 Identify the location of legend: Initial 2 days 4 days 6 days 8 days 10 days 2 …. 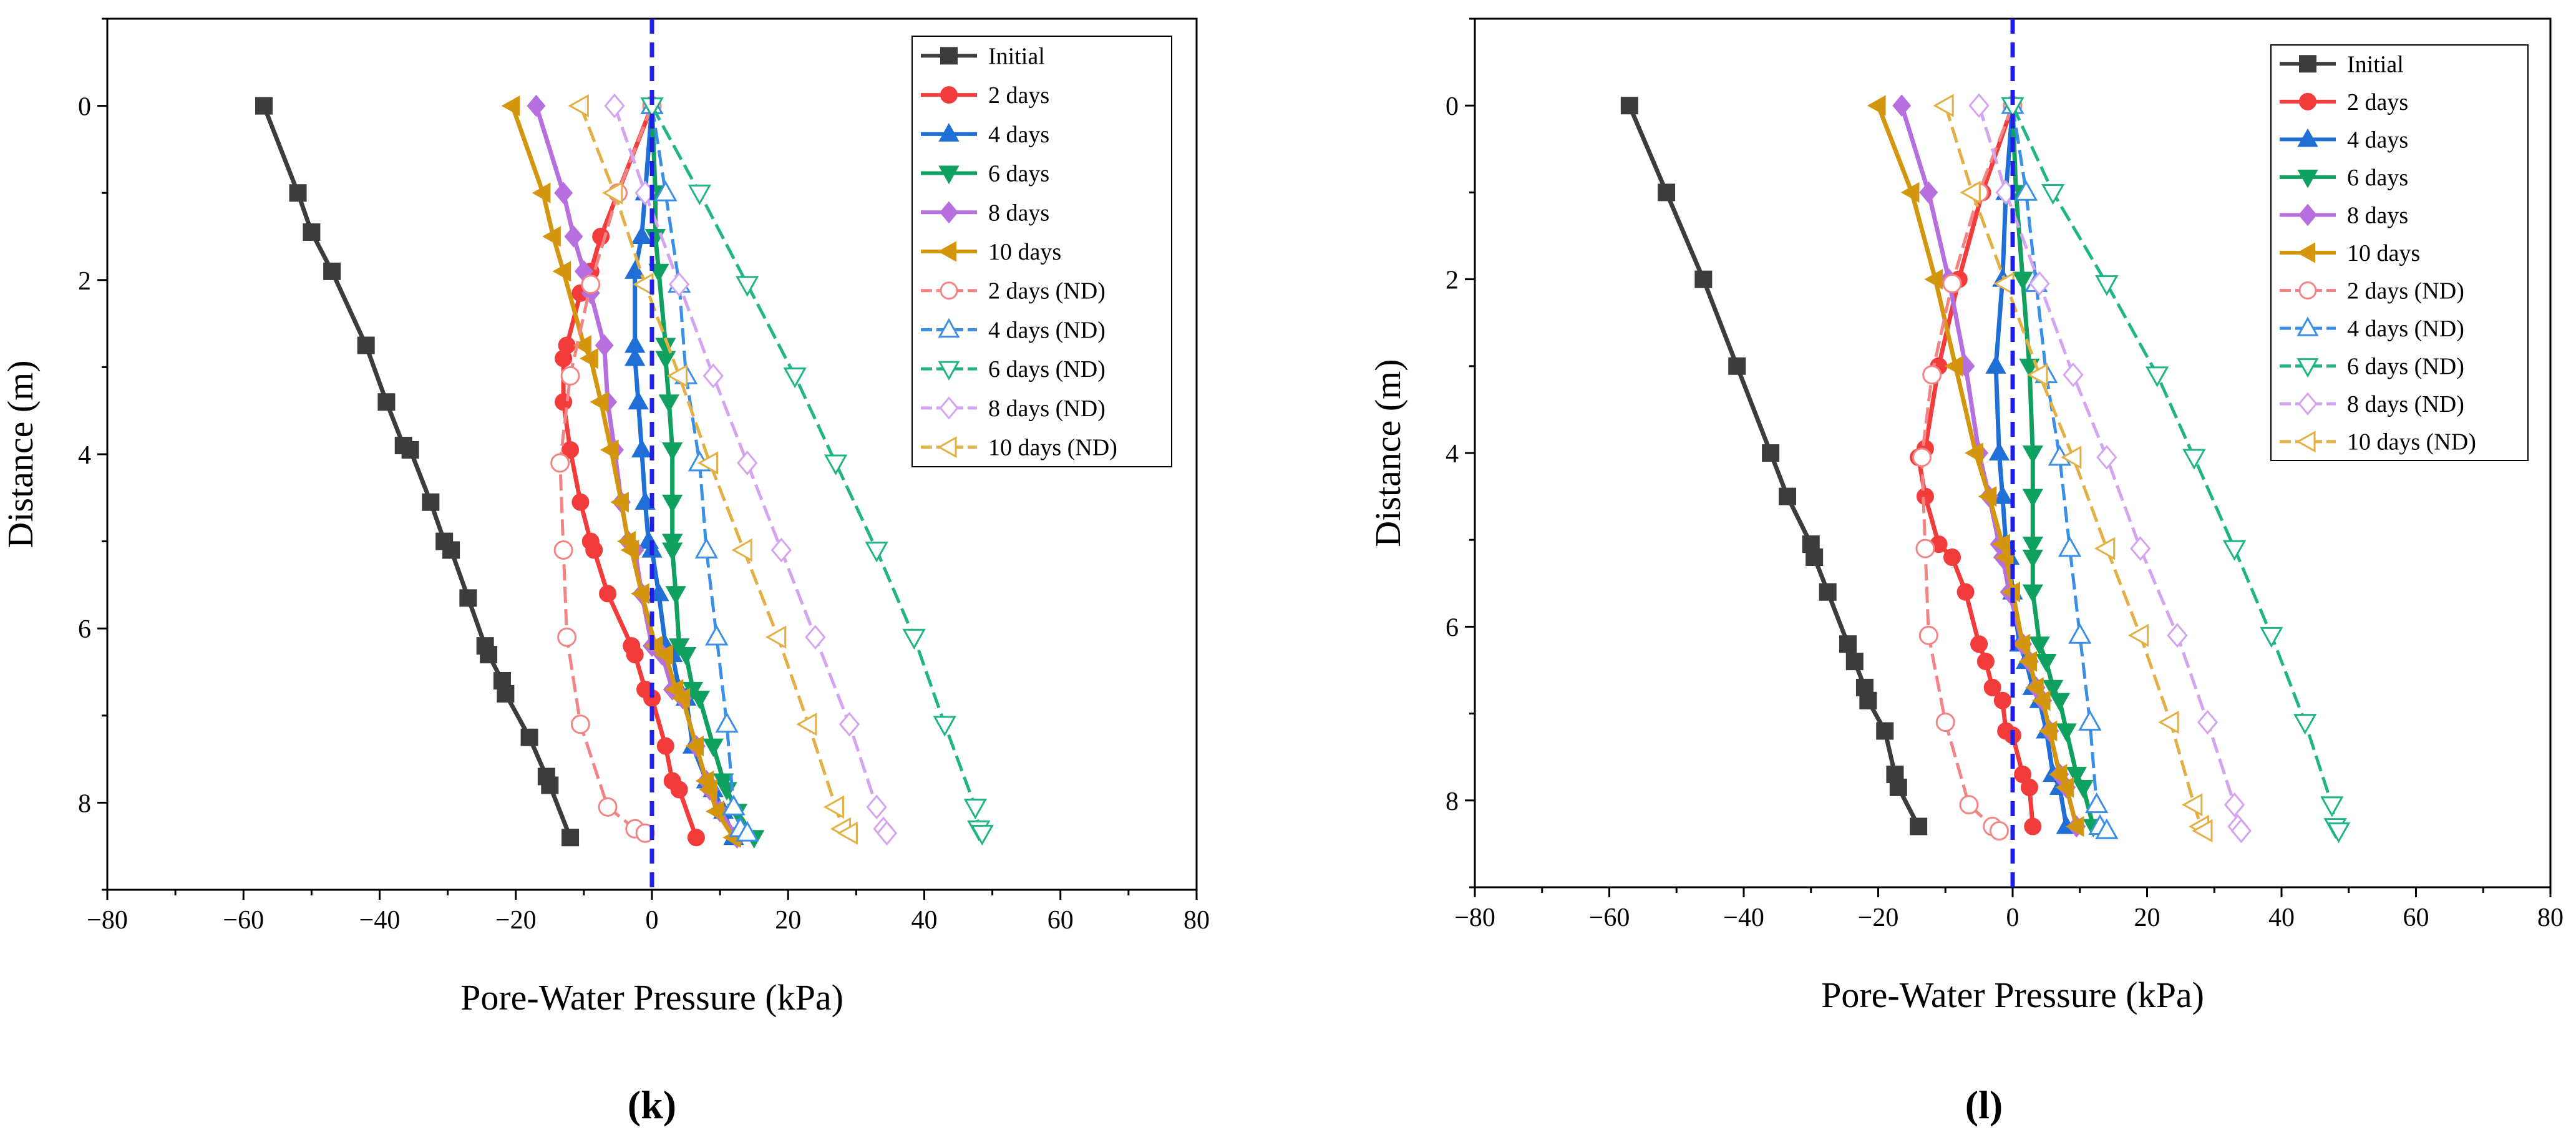
(2399, 252).